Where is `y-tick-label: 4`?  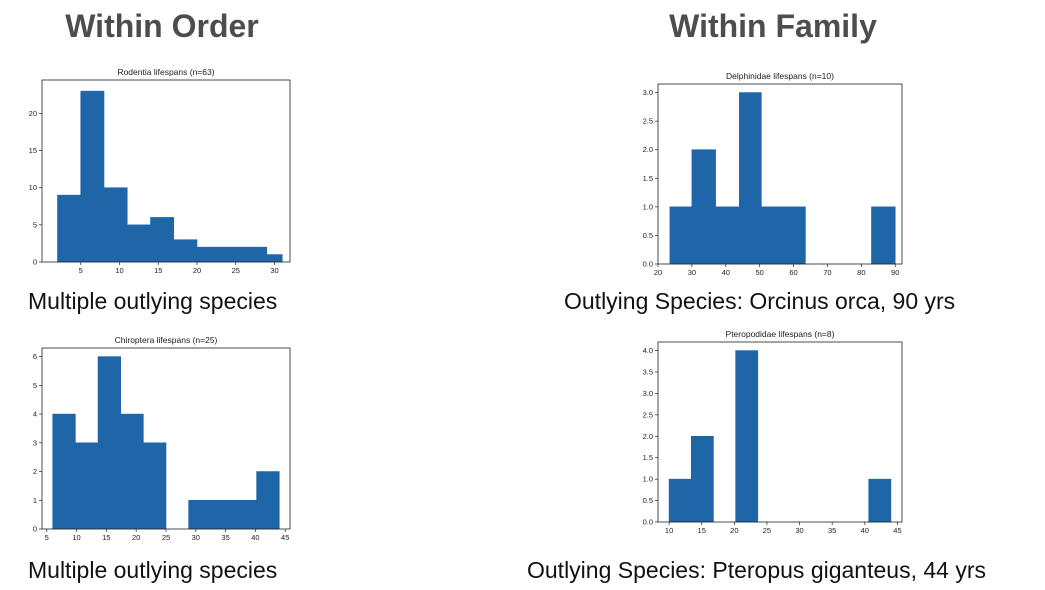 y-tick-label: 4 is located at coordinates (35, 414).